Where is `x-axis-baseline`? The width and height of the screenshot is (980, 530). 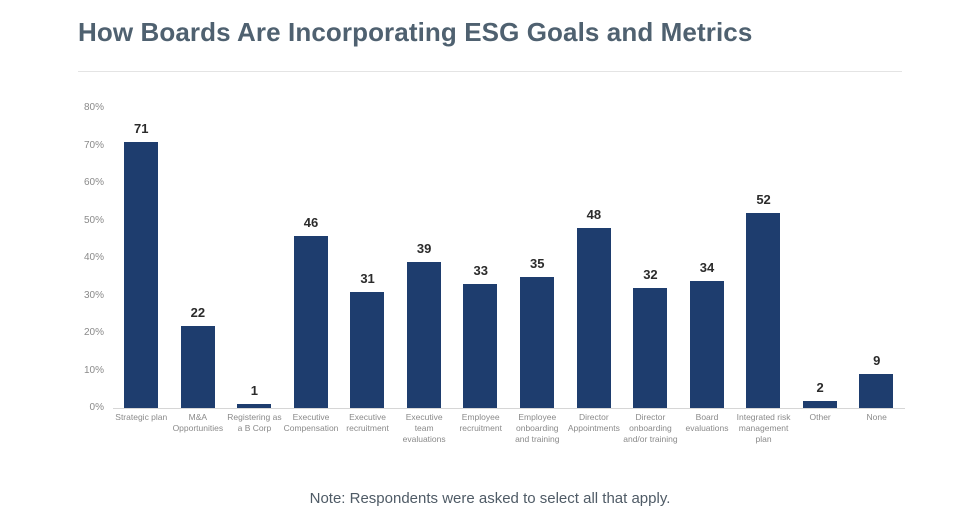 x-axis-baseline is located at coordinates (509, 408).